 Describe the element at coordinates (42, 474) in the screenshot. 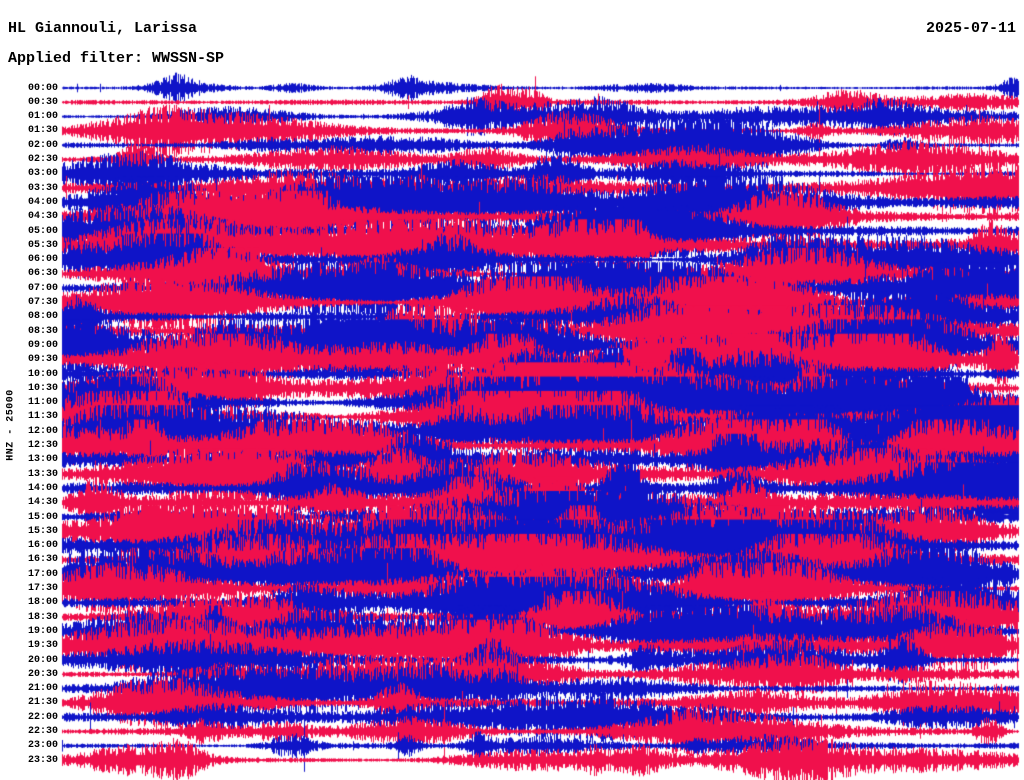

I see `time-label: 13:30` at that location.